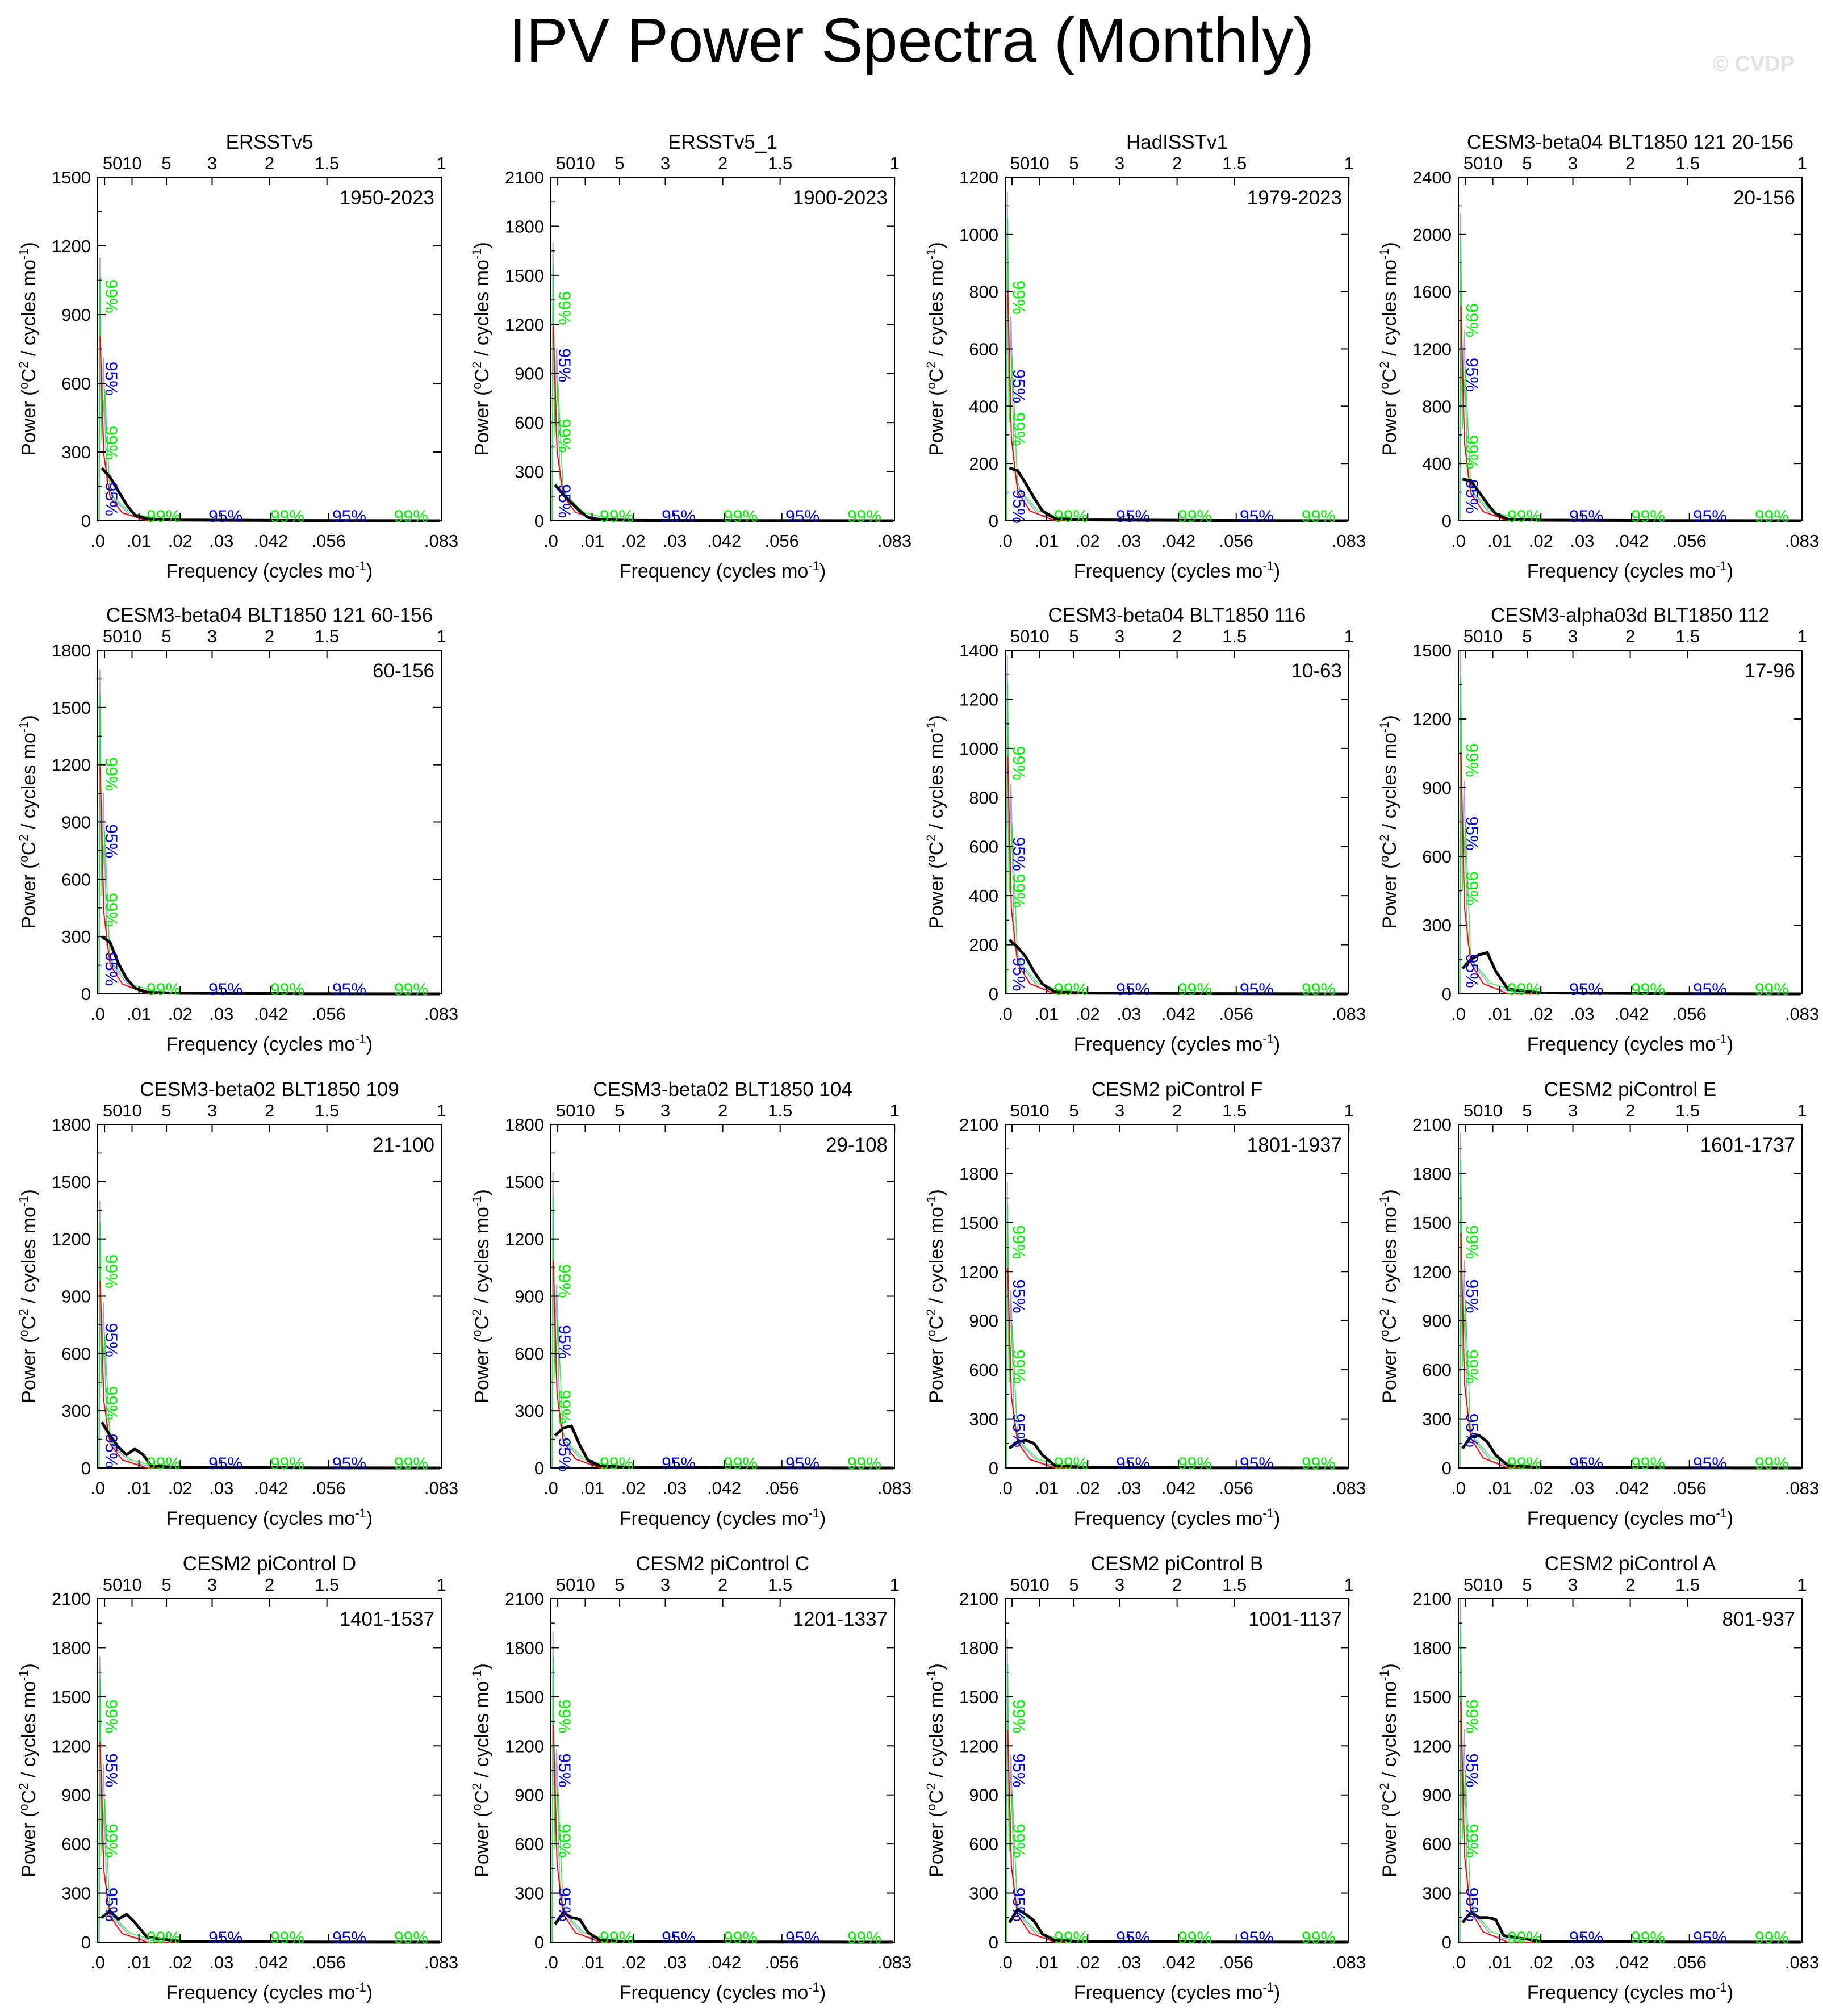  I want to click on period-label: 29-108, so click(857, 1145).